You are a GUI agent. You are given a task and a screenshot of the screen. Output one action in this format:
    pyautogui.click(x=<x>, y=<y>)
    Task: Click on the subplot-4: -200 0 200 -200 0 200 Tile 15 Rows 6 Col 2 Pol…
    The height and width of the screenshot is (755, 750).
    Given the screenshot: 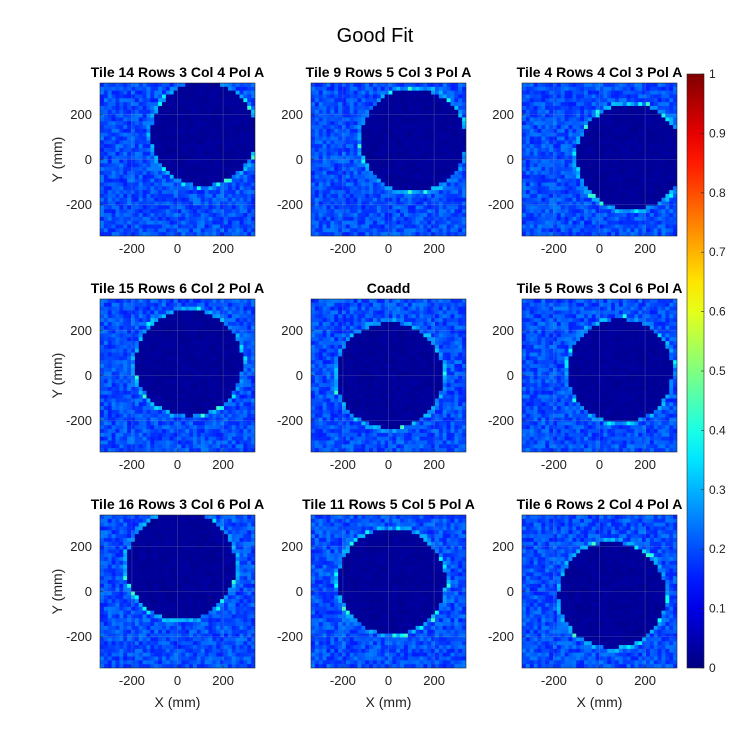 What is the action you would take?
    pyautogui.click(x=156, y=376)
    